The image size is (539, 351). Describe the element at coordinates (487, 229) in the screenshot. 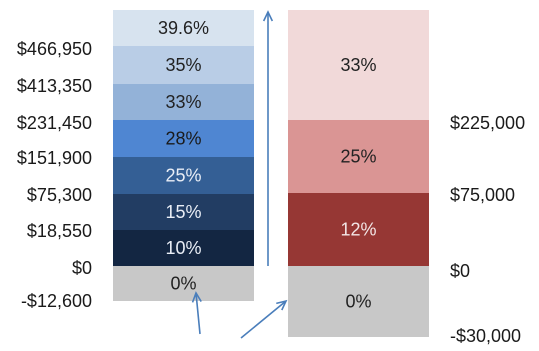

I see `right-threshold-labels: $225,000 $75,000 $0 -$30,000` at that location.